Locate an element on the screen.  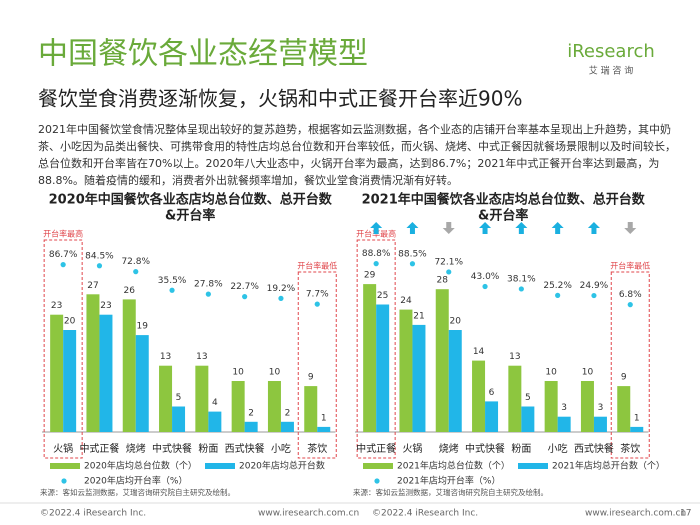
x-tick-label: 茶饮 is located at coordinates (317, 448).